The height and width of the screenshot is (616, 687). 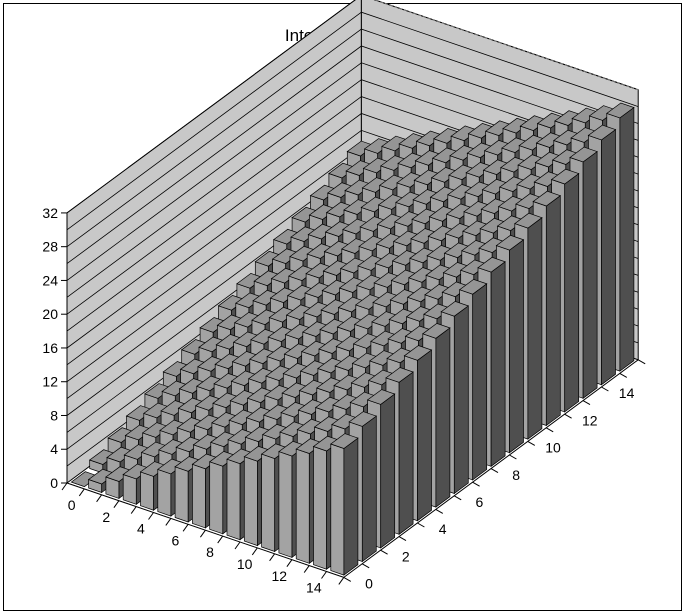 I want to click on z-tick-label: 24, so click(x=50, y=280).